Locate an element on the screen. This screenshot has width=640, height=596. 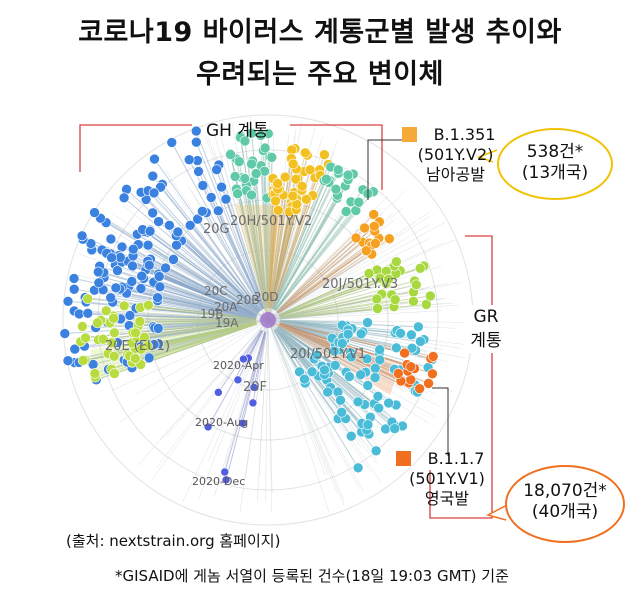
variant-label-b1351: B.1.351 (501Y.V2) 남아공발 is located at coordinates (455, 155).